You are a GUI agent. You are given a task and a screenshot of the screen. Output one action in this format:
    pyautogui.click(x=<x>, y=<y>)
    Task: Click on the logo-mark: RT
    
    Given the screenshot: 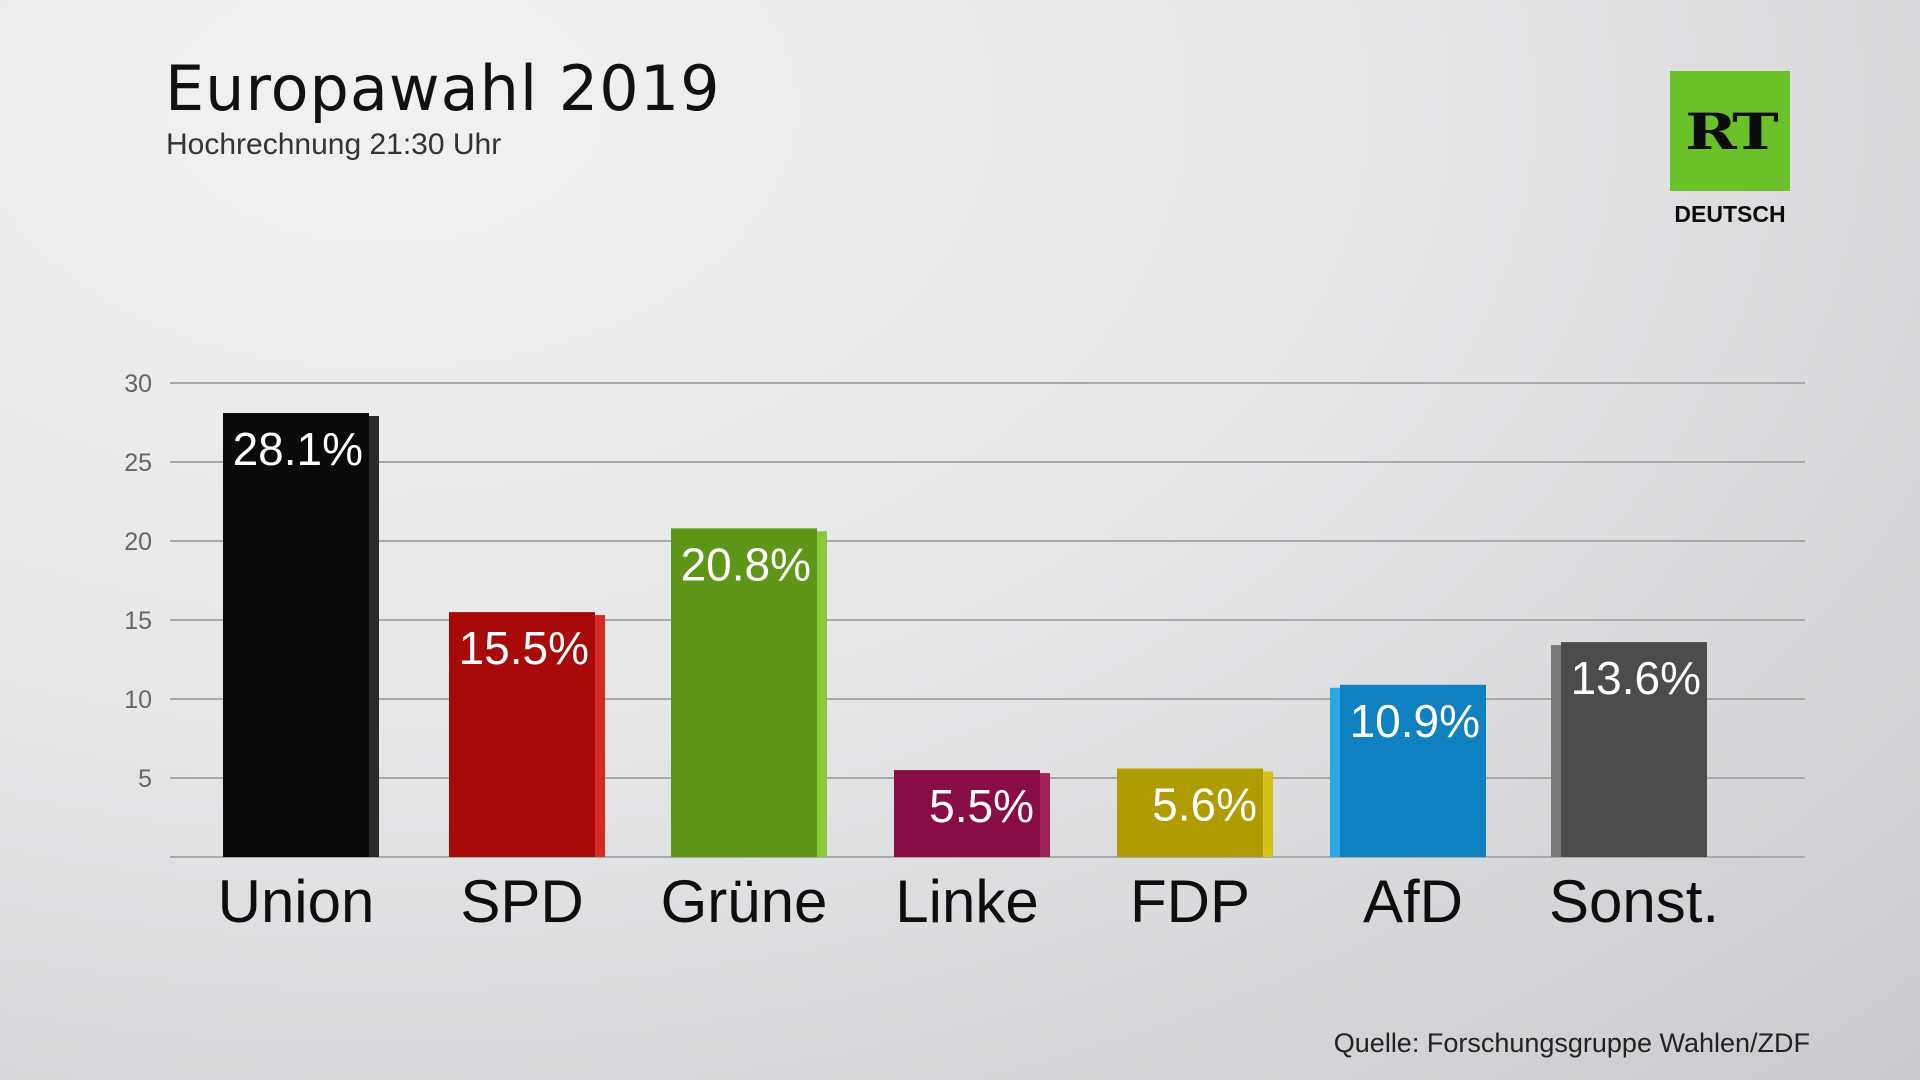 What is the action you would take?
    pyautogui.click(x=1732, y=131)
    